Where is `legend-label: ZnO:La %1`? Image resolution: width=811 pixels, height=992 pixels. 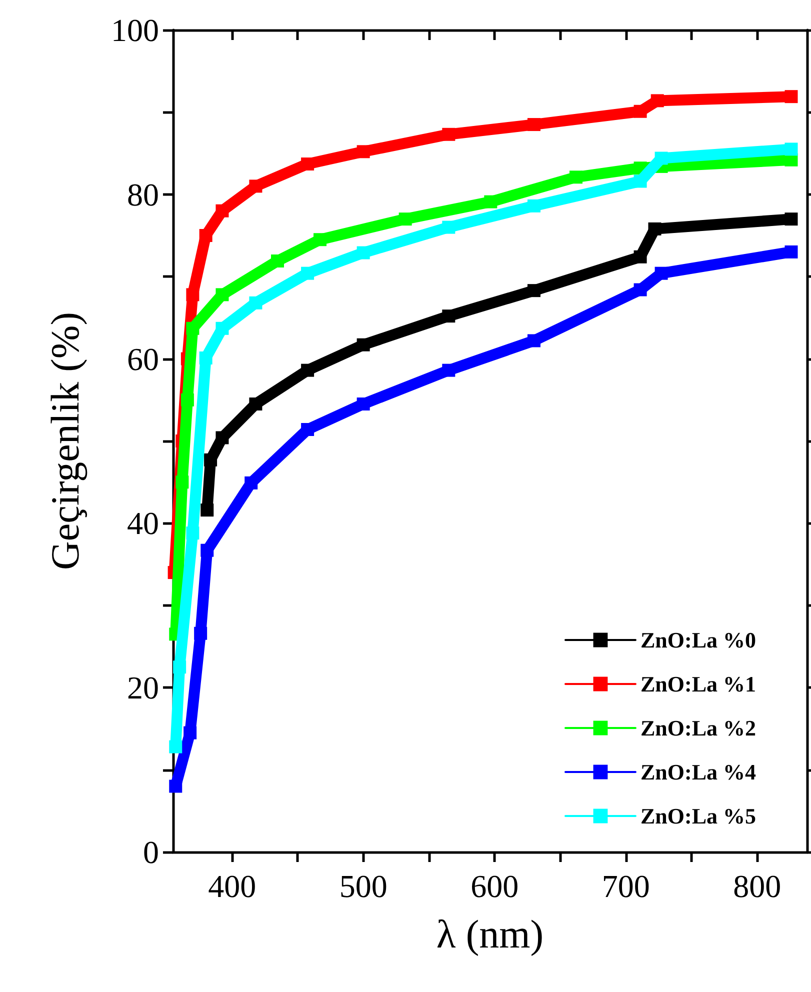 legend-label: ZnO:La %1 is located at coordinates (698, 684).